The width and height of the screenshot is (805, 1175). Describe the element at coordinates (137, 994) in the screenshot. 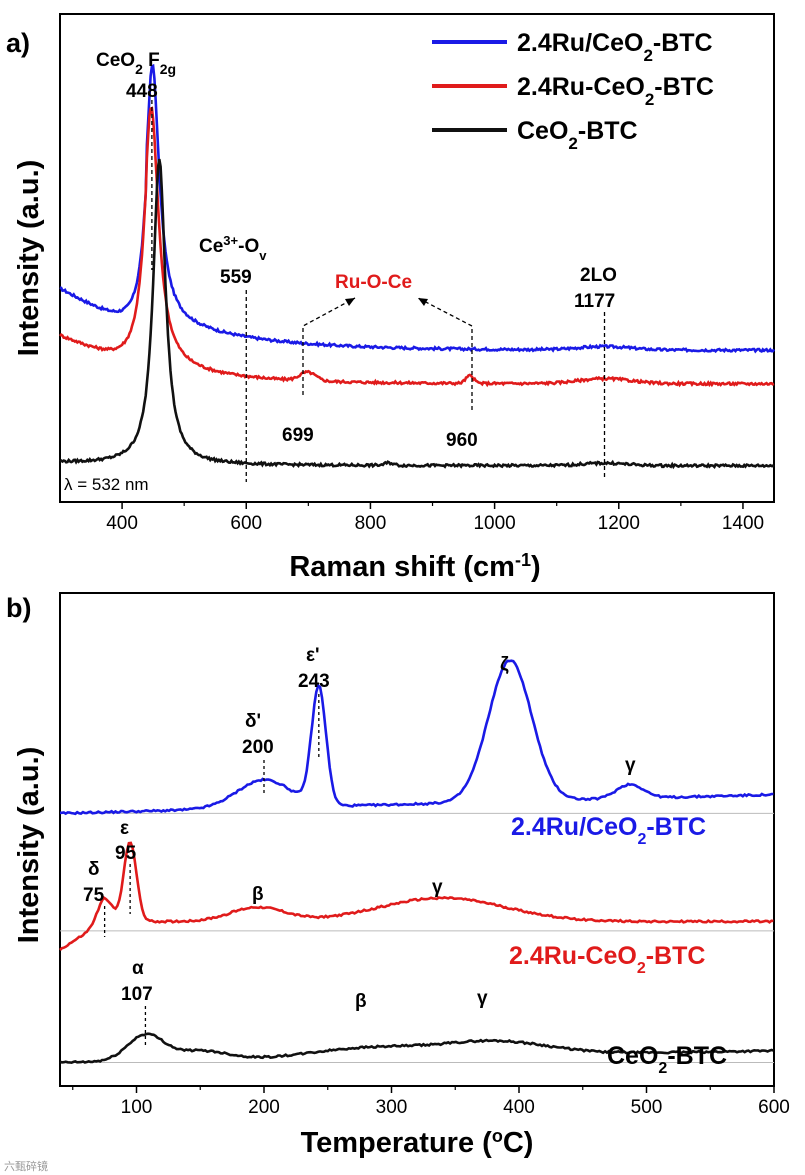

I see `annotation-107: 107` at that location.